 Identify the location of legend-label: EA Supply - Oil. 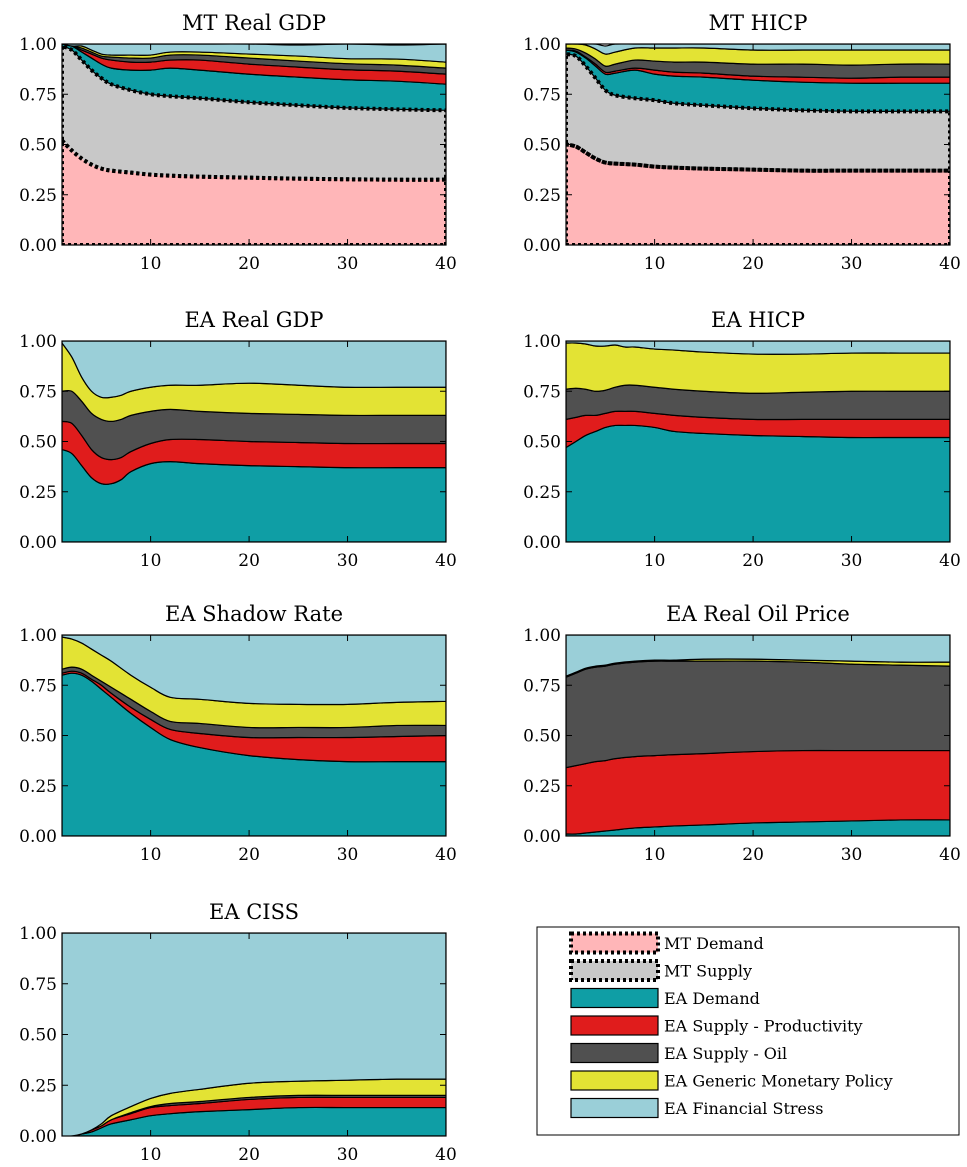
(725, 1053).